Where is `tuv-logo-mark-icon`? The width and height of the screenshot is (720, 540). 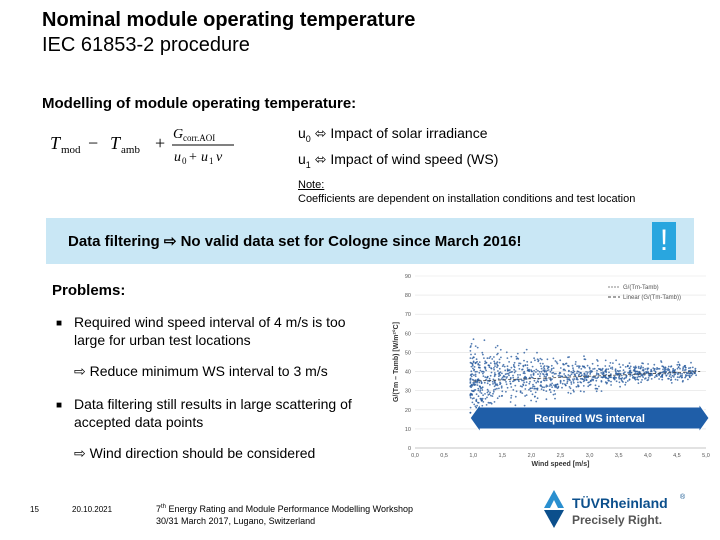
tuv-logo-mark-icon is located at coordinates (554, 509).